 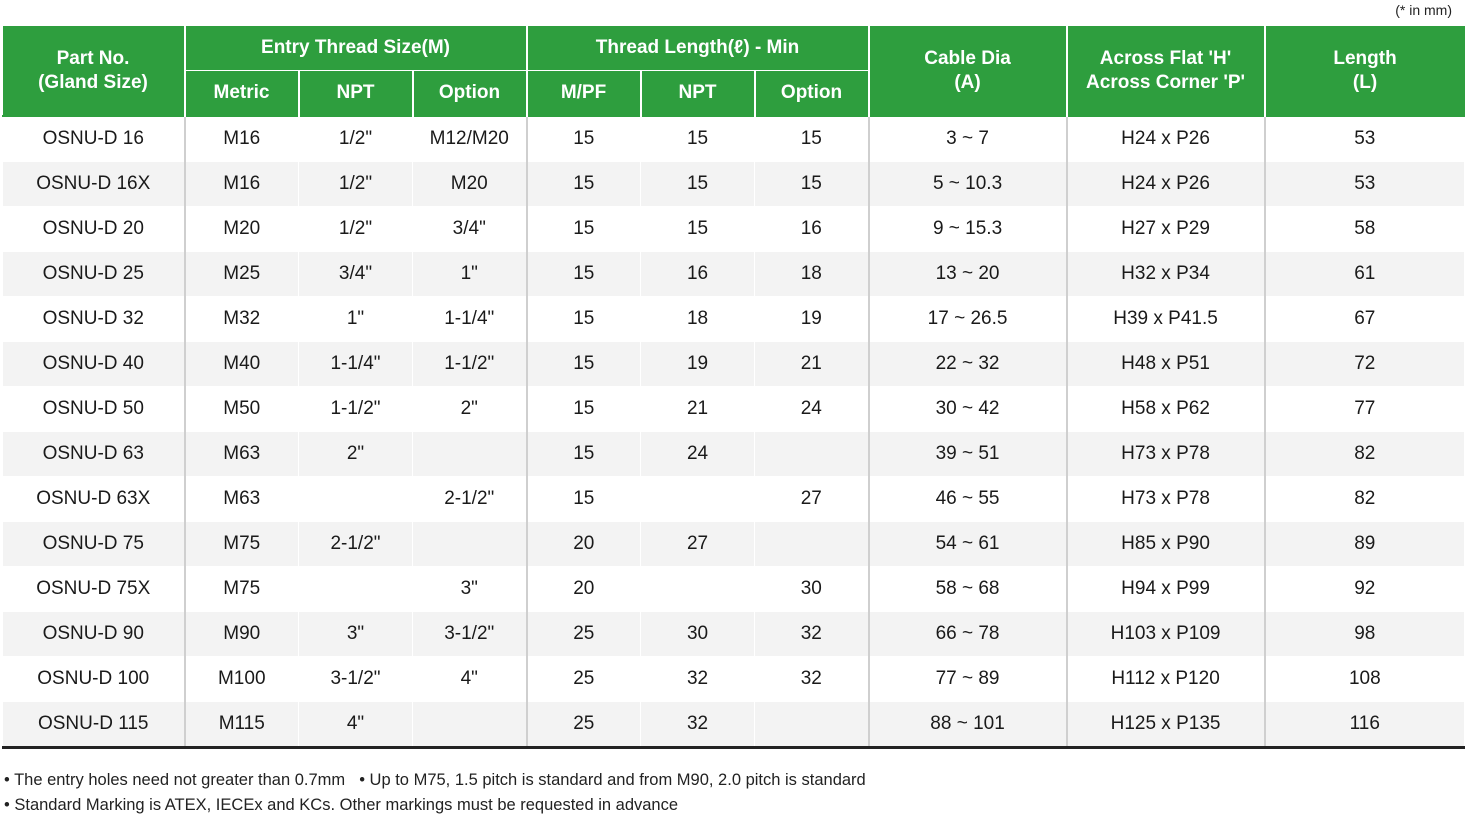 What do you see at coordinates (469, 229) in the screenshot?
I see `cell-option: 3/4"` at bounding box center [469, 229].